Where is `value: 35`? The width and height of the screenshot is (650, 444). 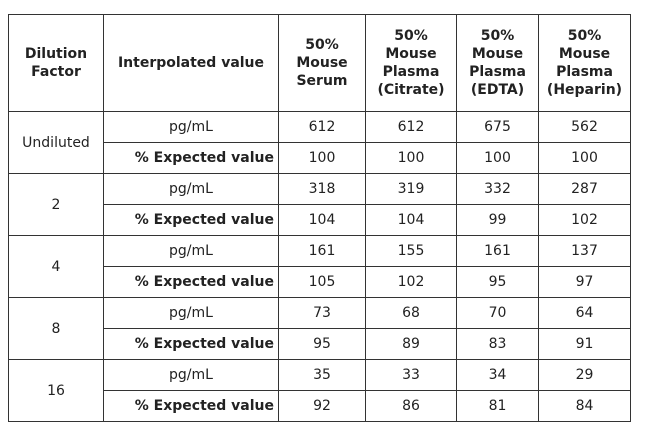 value: 35 is located at coordinates (322, 375).